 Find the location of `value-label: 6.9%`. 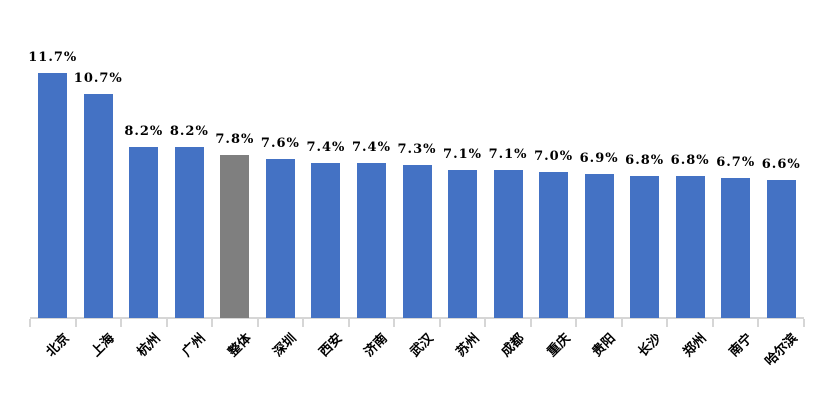

value-label: 6.9% is located at coordinates (599, 158).